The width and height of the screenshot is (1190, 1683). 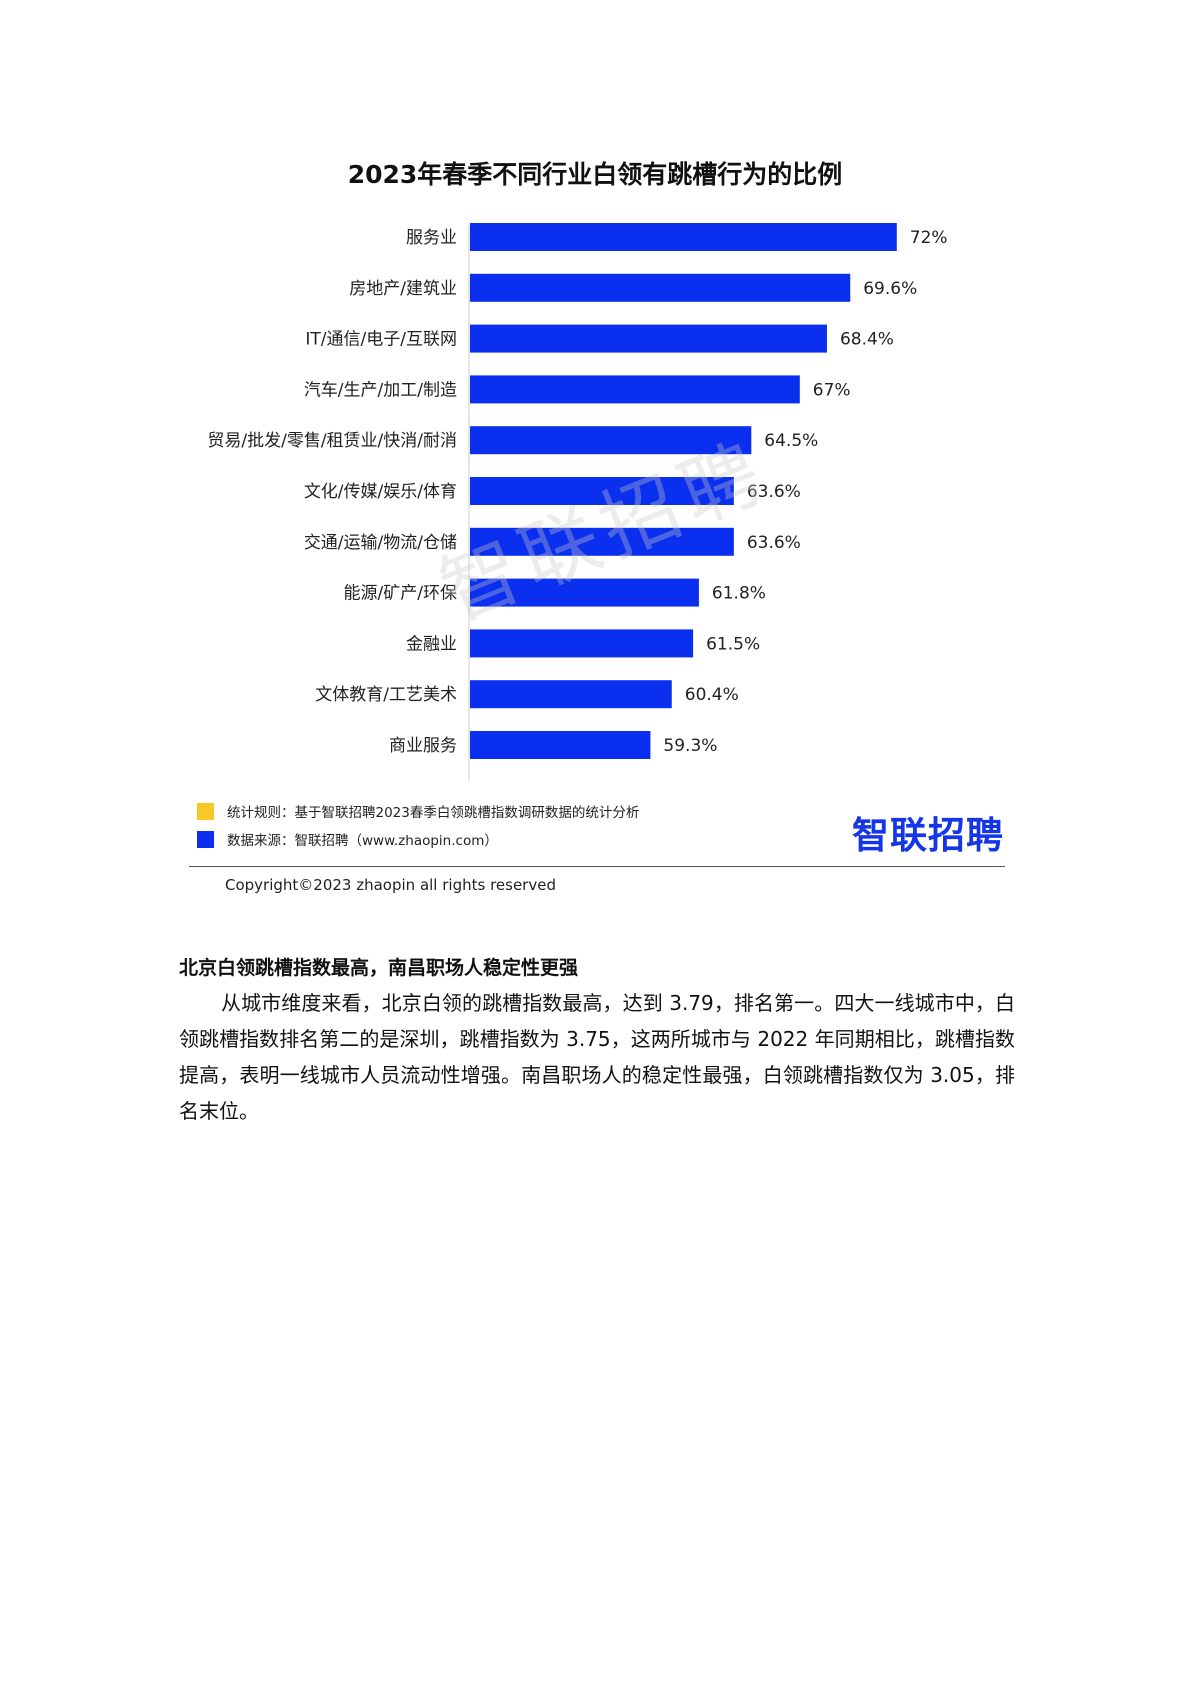 I want to click on divider, so click(x=597, y=866).